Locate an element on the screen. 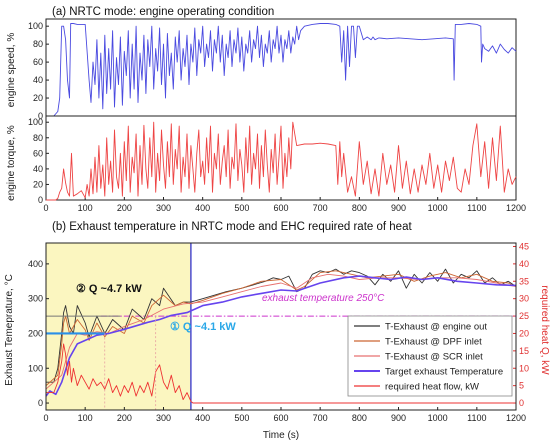 The width and height of the screenshot is (550, 443). y2-tick-label: 45 is located at coordinates (524, 246).